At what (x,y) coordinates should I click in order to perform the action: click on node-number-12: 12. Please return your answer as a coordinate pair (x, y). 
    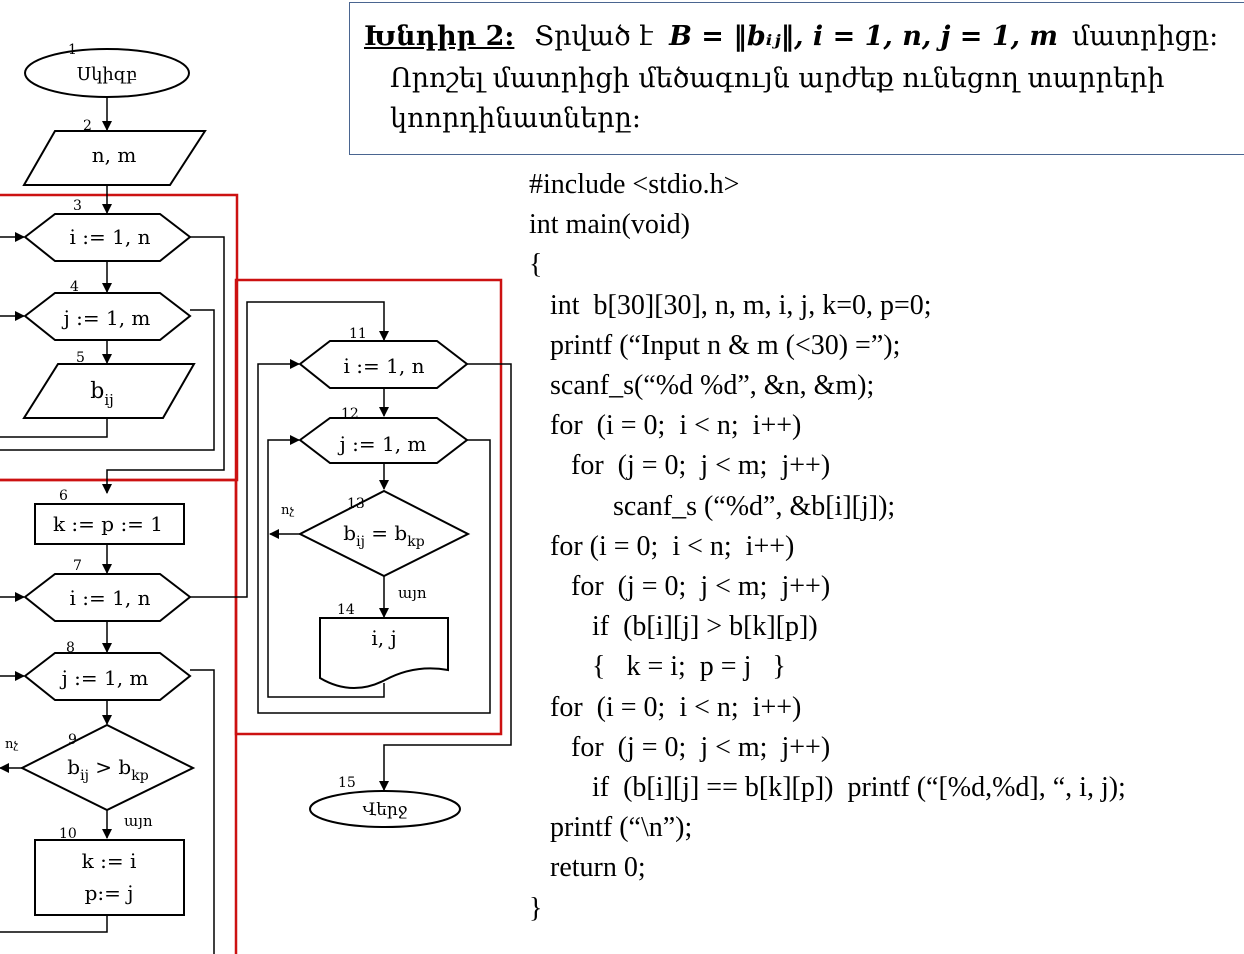
    Looking at the image, I should click on (350, 414).